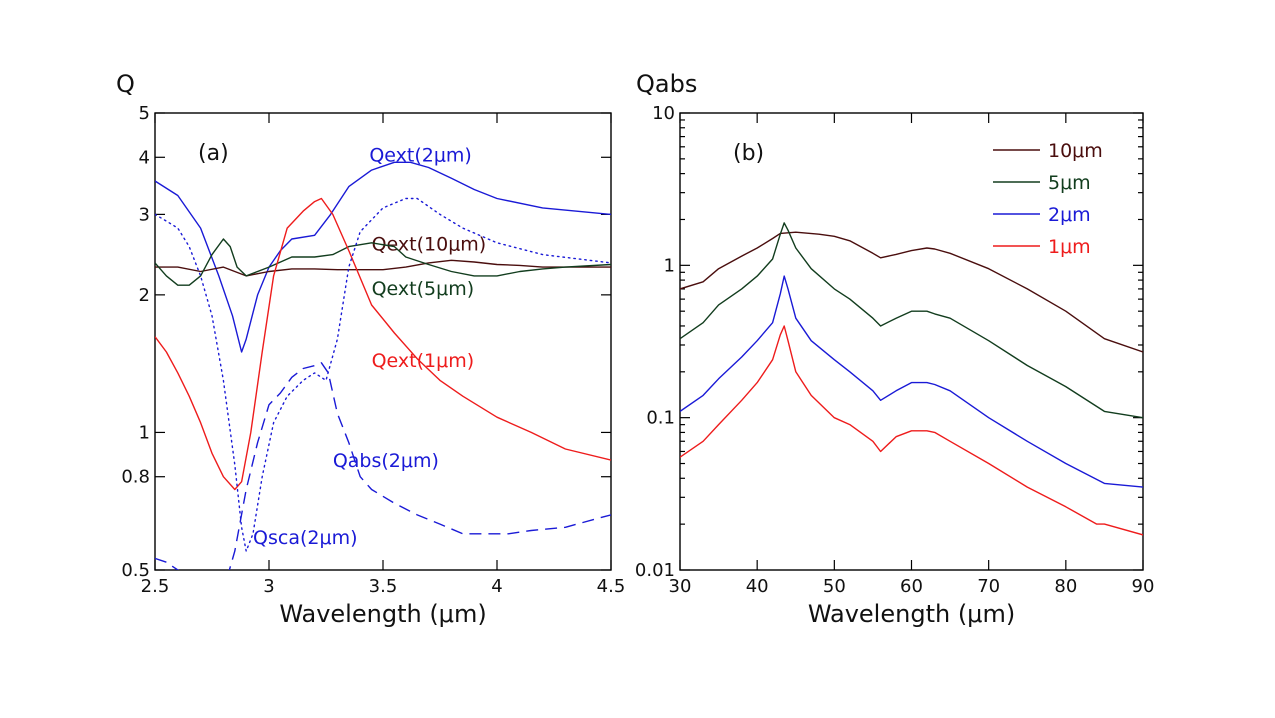 The width and height of the screenshot is (1275, 718). I want to click on panel-b-xtick-label: 50, so click(834, 586).